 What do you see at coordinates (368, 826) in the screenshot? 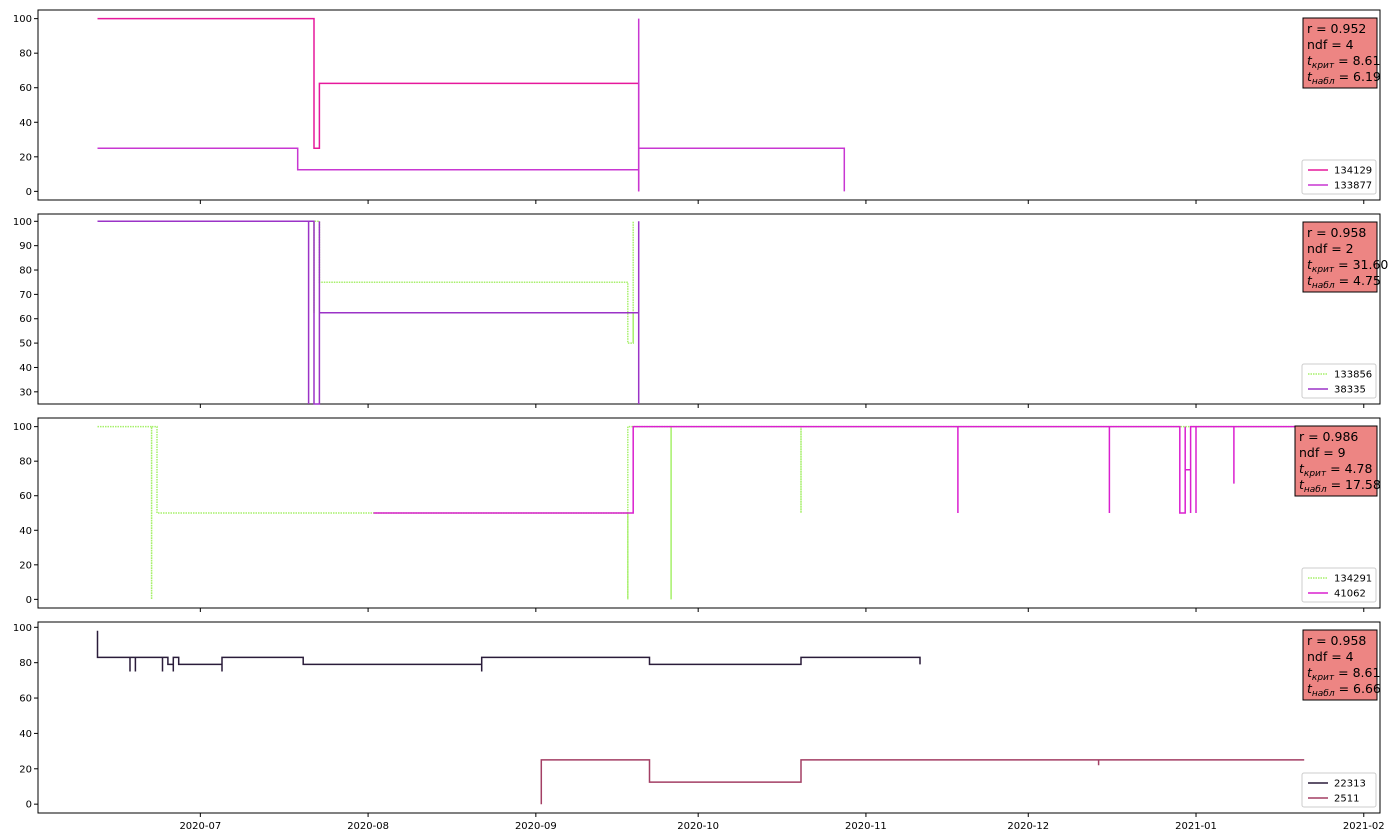
I see `x-tick-label: 2020-08` at bounding box center [368, 826].